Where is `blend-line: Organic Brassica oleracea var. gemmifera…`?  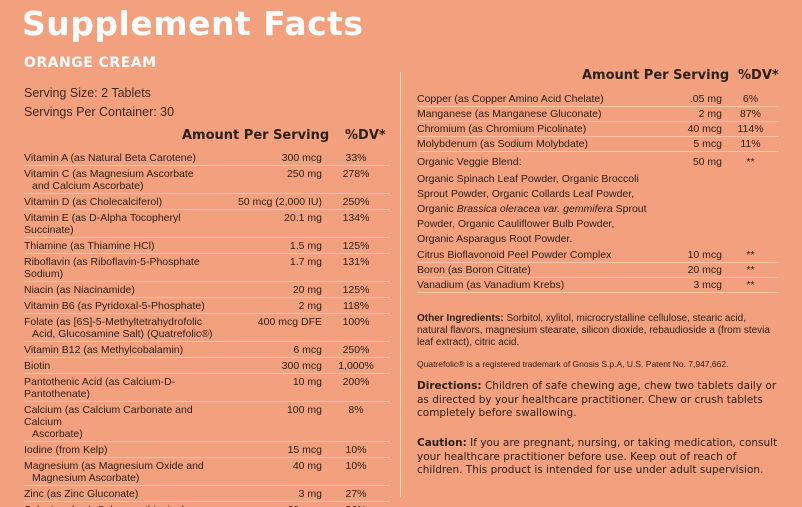 blend-line: Organic Brassica oleracea var. gemmifera… is located at coordinates (532, 209).